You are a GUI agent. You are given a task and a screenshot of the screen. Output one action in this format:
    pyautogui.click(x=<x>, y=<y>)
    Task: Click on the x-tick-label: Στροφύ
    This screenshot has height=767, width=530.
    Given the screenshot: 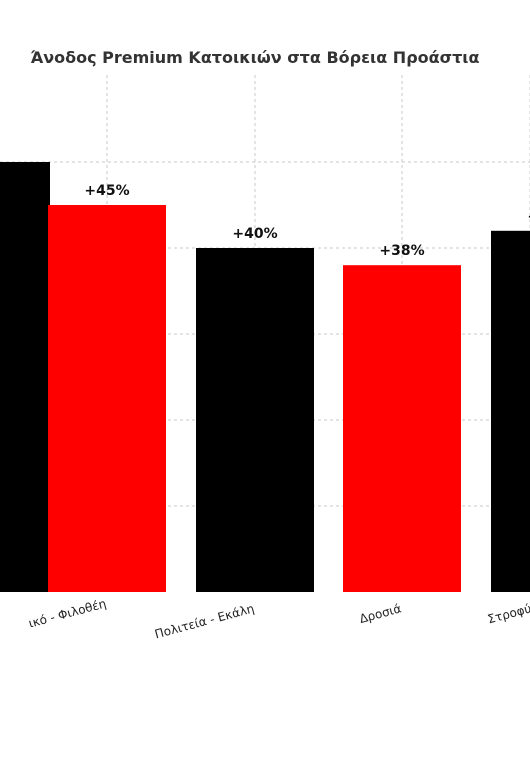 What is the action you would take?
    pyautogui.click(x=508, y=613)
    